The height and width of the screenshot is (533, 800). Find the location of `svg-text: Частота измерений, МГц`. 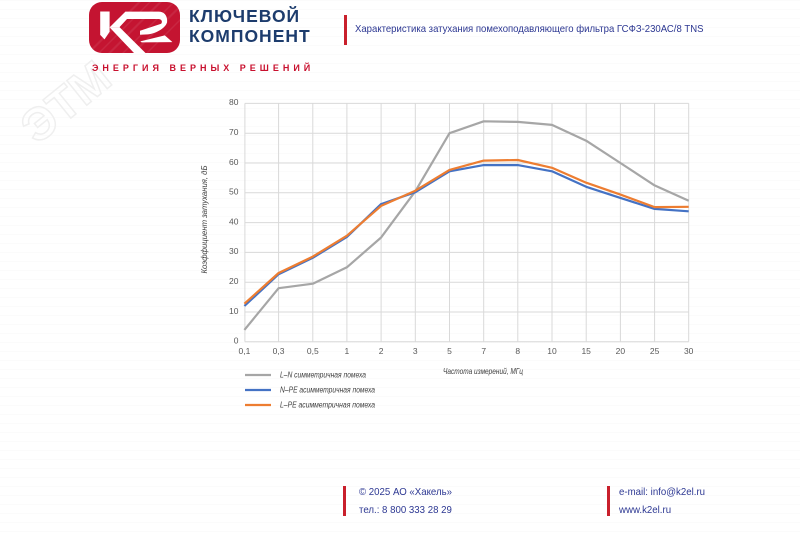

svg-text: Частота измерений, МГц is located at coordinates (483, 371).